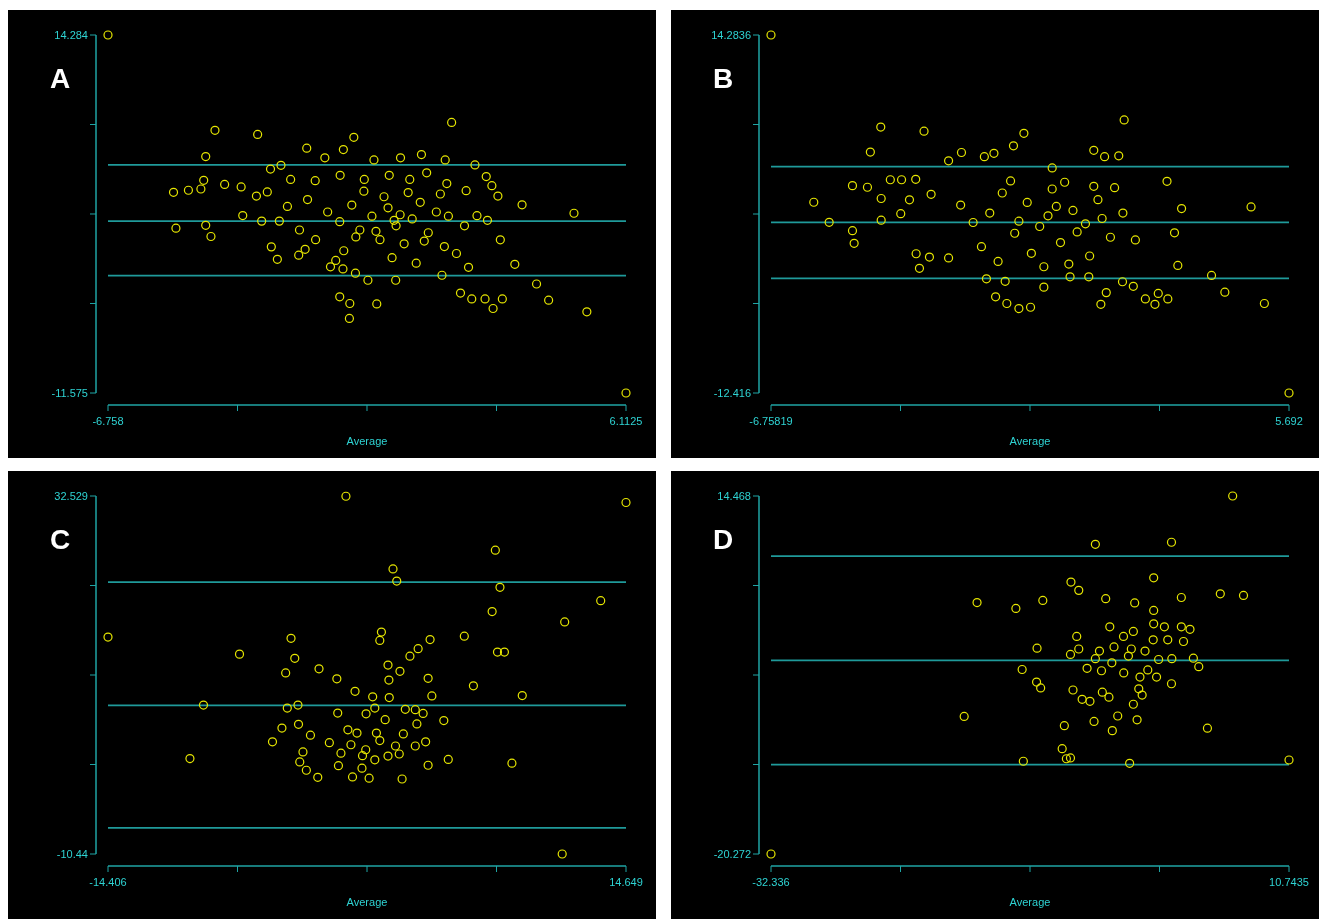  I want to click on y-tick-label: -11.575, so click(69, 392).